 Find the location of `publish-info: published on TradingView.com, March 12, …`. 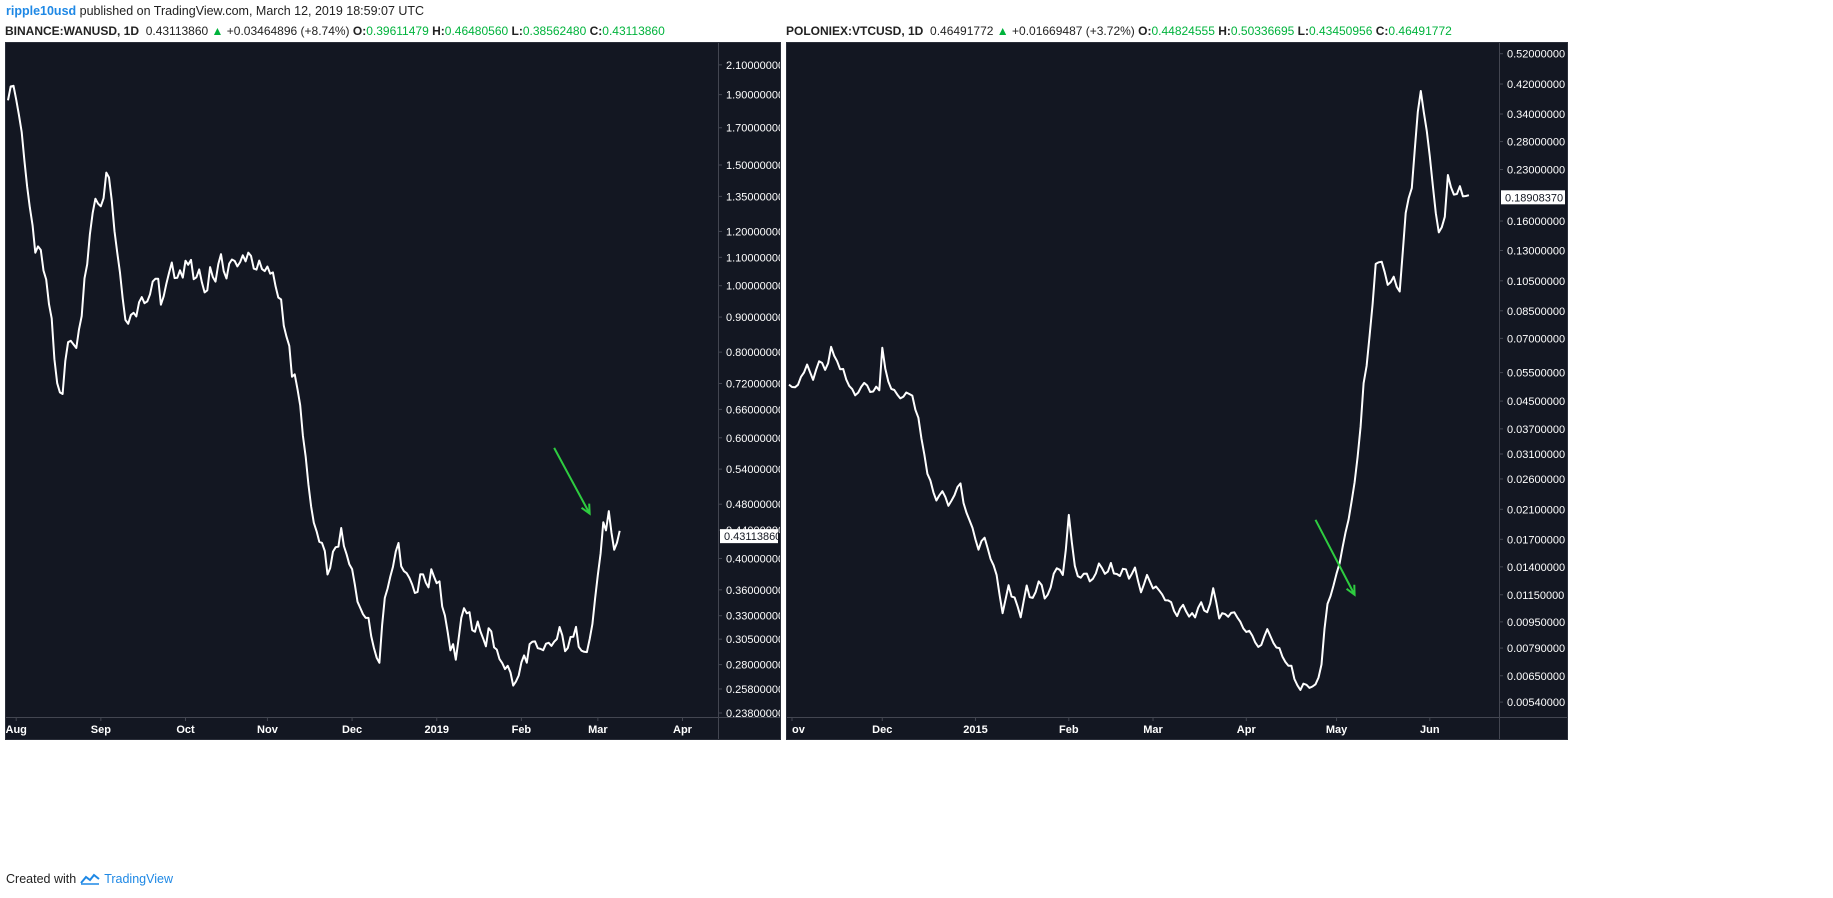

publish-info: published on TradingView.com, March 12, … is located at coordinates (250, 11).